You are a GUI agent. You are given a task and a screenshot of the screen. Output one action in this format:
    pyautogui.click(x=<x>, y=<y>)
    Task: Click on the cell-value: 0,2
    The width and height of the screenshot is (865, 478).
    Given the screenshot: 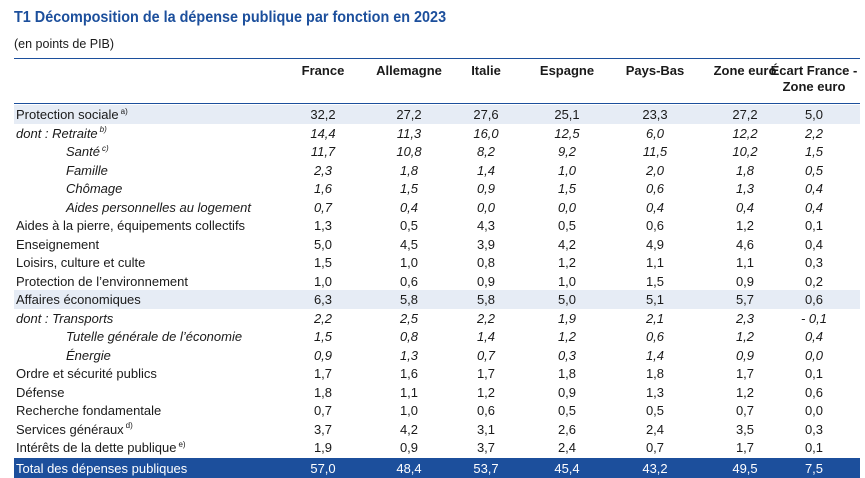 What is the action you would take?
    pyautogui.click(x=814, y=281)
    